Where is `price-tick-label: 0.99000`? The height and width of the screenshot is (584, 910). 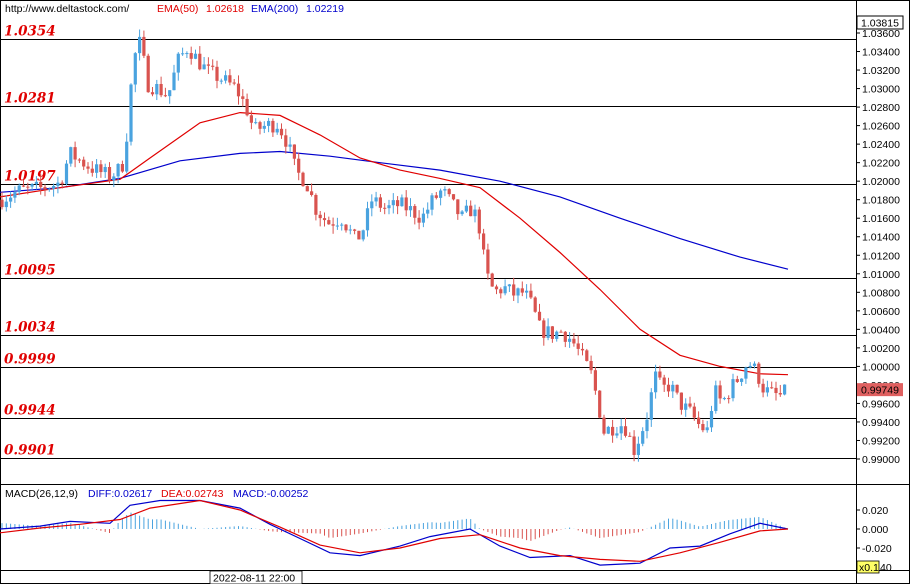
price-tick-label: 0.99000 is located at coordinates (881, 460).